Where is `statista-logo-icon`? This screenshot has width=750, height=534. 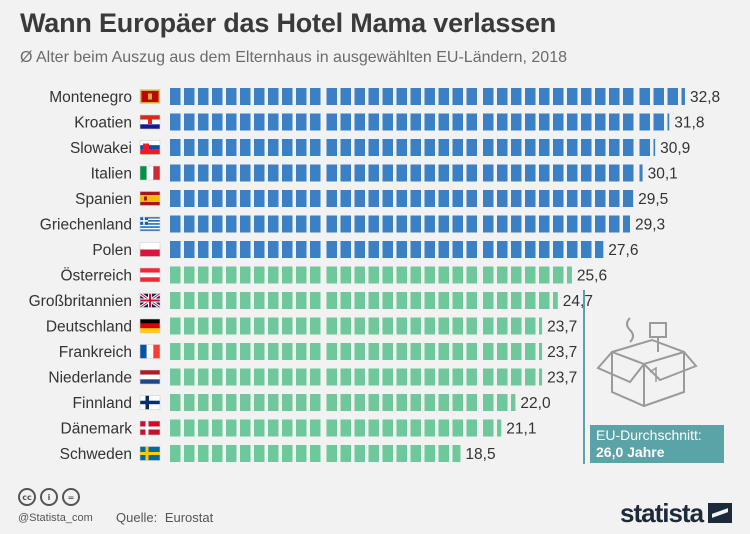 statista-logo-icon is located at coordinates (720, 513).